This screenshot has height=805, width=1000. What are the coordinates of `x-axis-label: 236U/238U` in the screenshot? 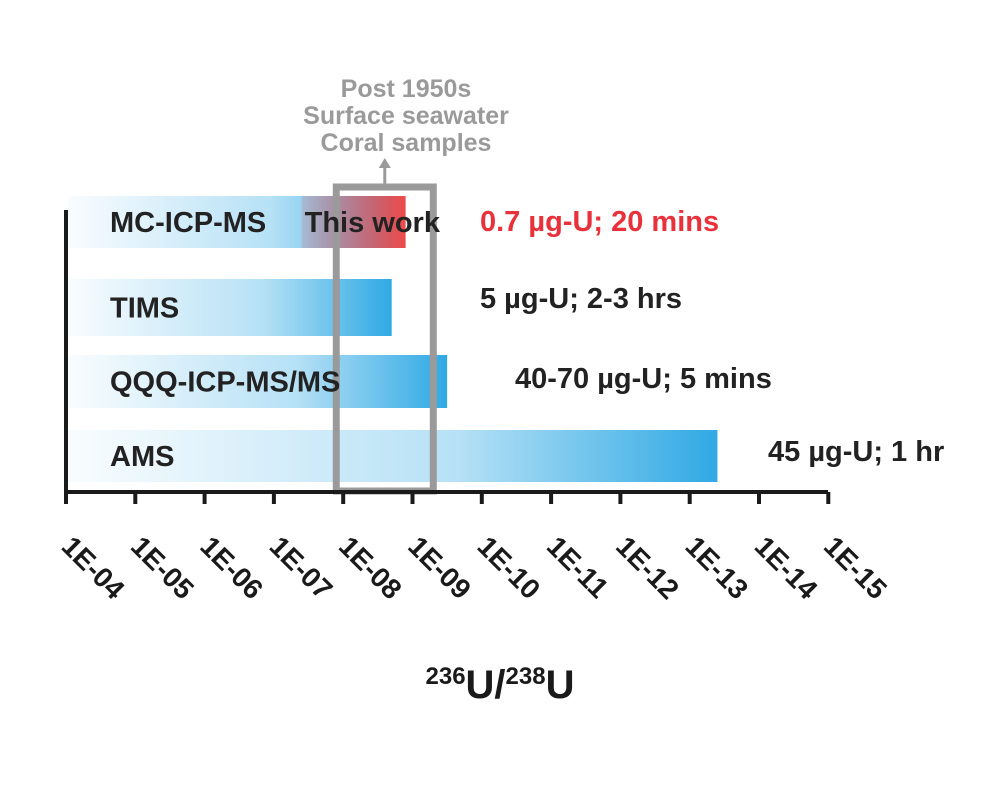 It's located at (500, 685).